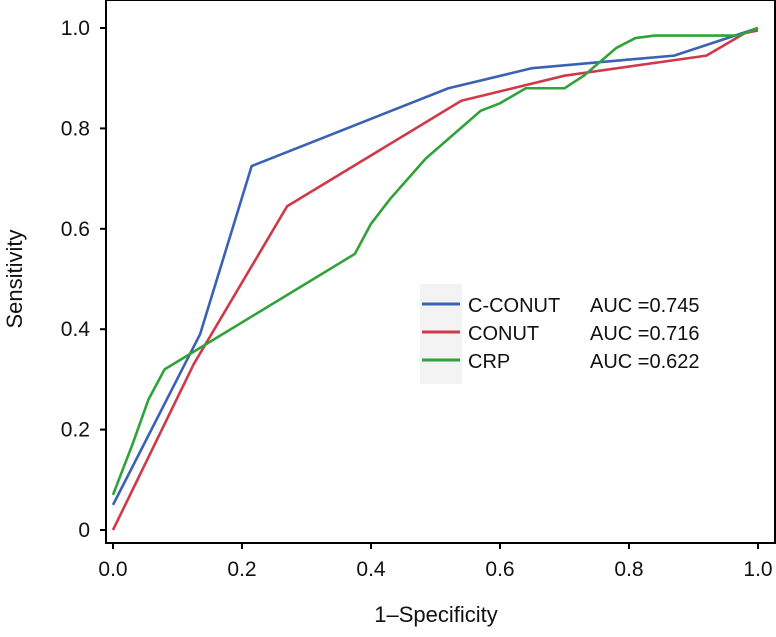 The height and width of the screenshot is (637, 776). I want to click on y-tick-label: 0, so click(84, 530).